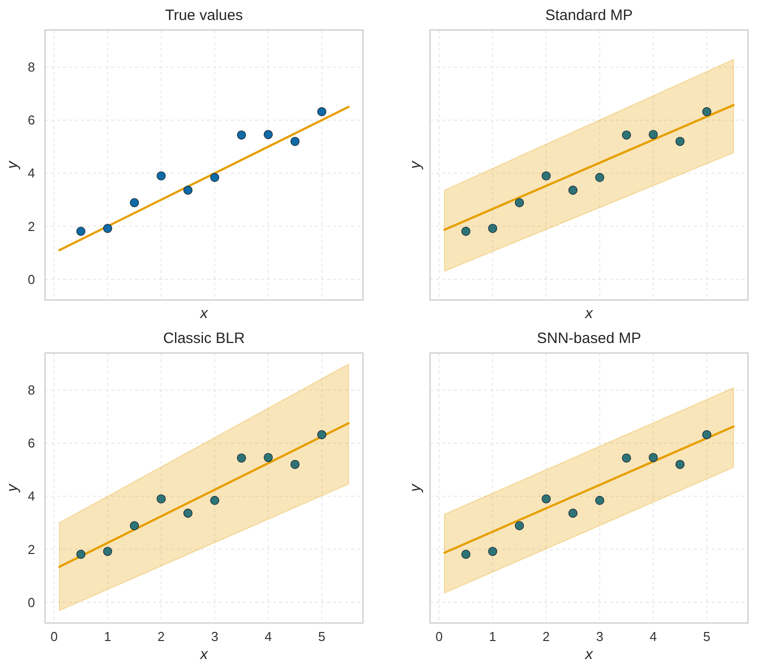  What do you see at coordinates (204, 15) in the screenshot?
I see `chart-title: True values` at bounding box center [204, 15].